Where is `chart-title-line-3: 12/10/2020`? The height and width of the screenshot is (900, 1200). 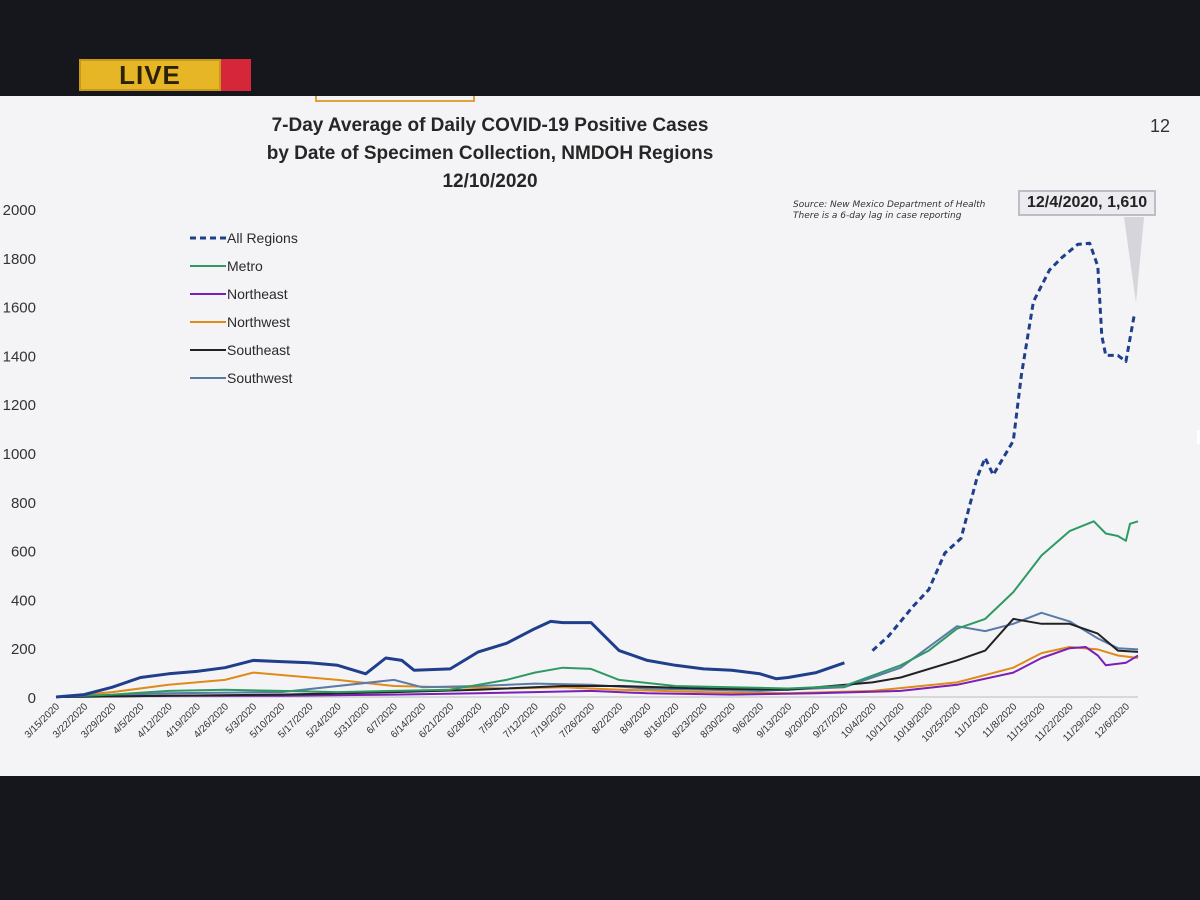
chart-title-line-3: 12/10/2020 is located at coordinates (490, 181).